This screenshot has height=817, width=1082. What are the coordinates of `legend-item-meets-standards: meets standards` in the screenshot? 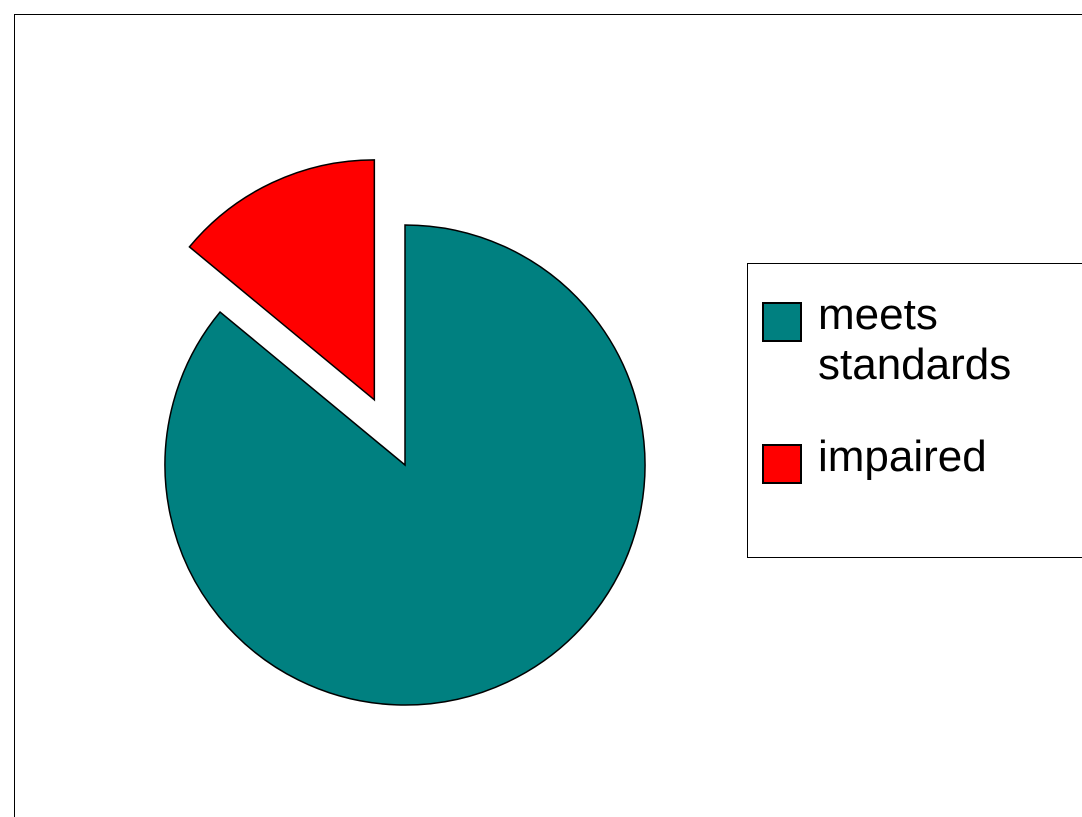 It's located at (915, 340).